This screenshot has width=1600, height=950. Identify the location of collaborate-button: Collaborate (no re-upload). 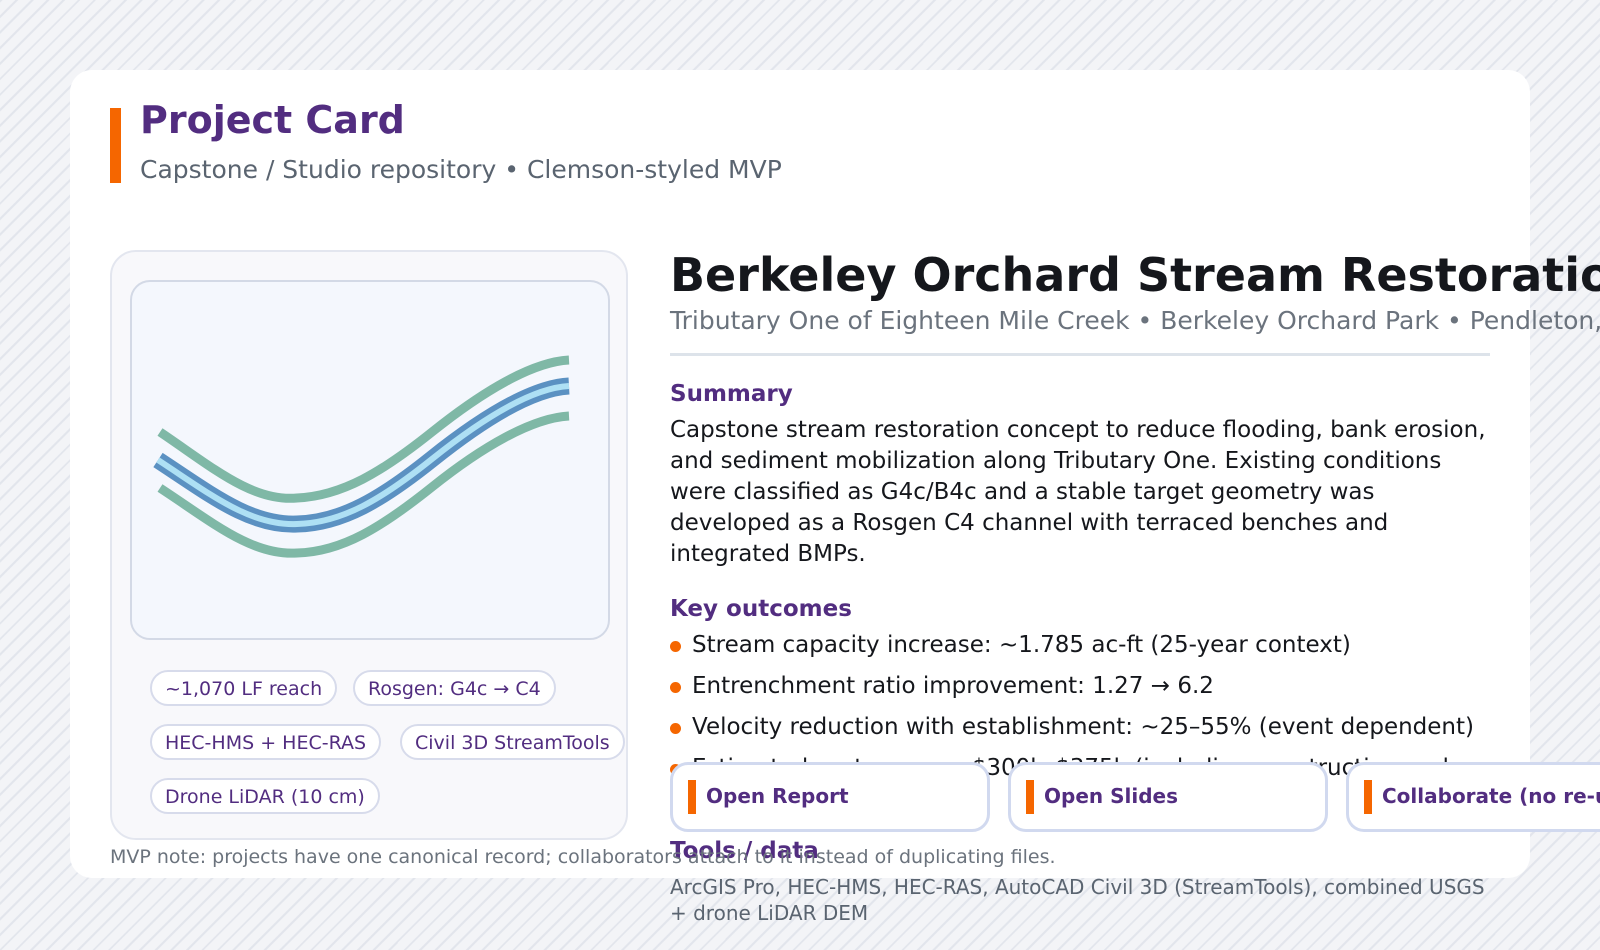
(1473, 797).